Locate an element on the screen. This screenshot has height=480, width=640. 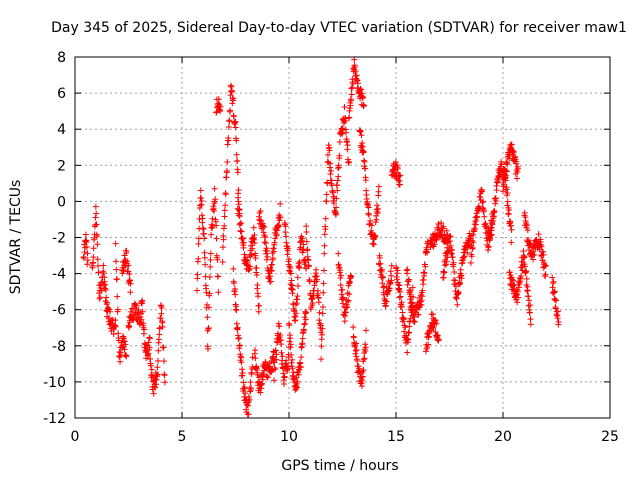
x-axis-label: GPS time / hours is located at coordinates (339, 466).